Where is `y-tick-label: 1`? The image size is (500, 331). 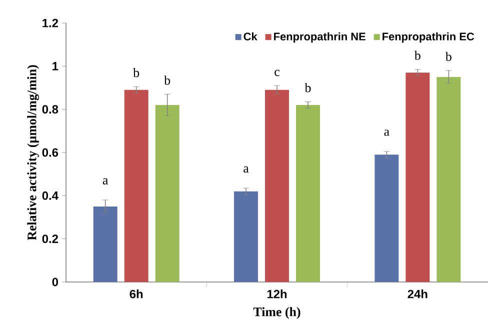
y-tick-label: 1 is located at coordinates (55, 66).